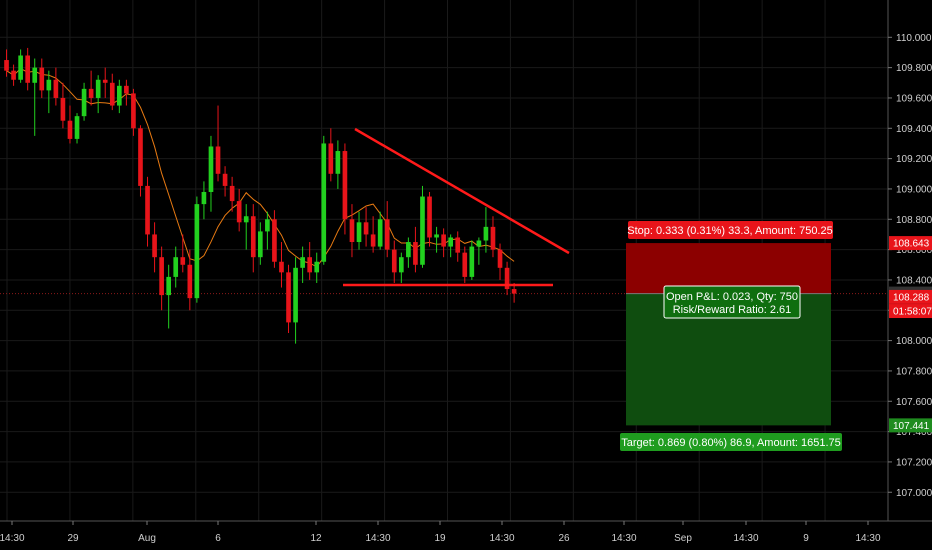 The height and width of the screenshot is (550, 932). I want to click on price-tag-label: 108.643, so click(911, 244).